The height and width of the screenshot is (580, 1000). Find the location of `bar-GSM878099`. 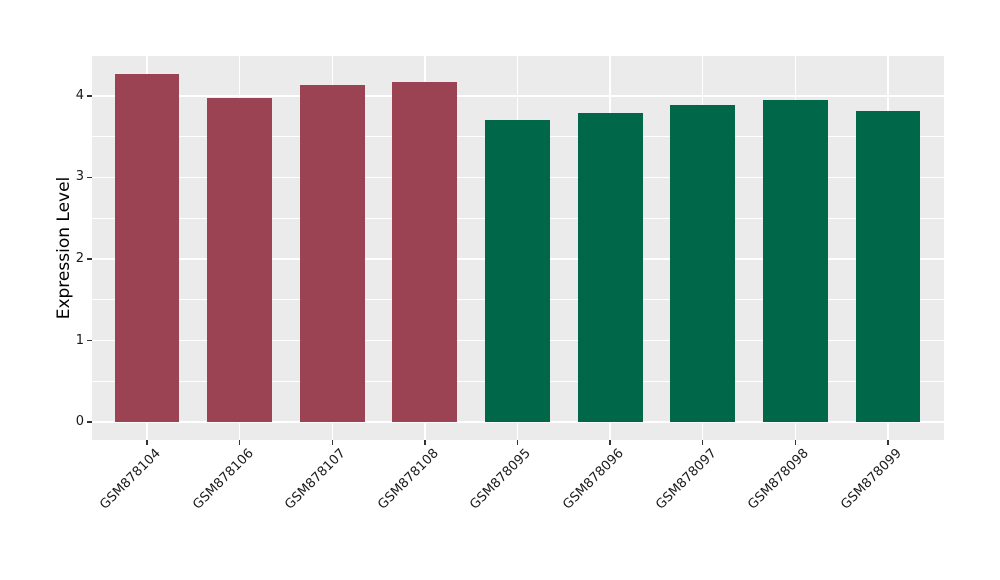

bar-GSM878099 is located at coordinates (888, 266).